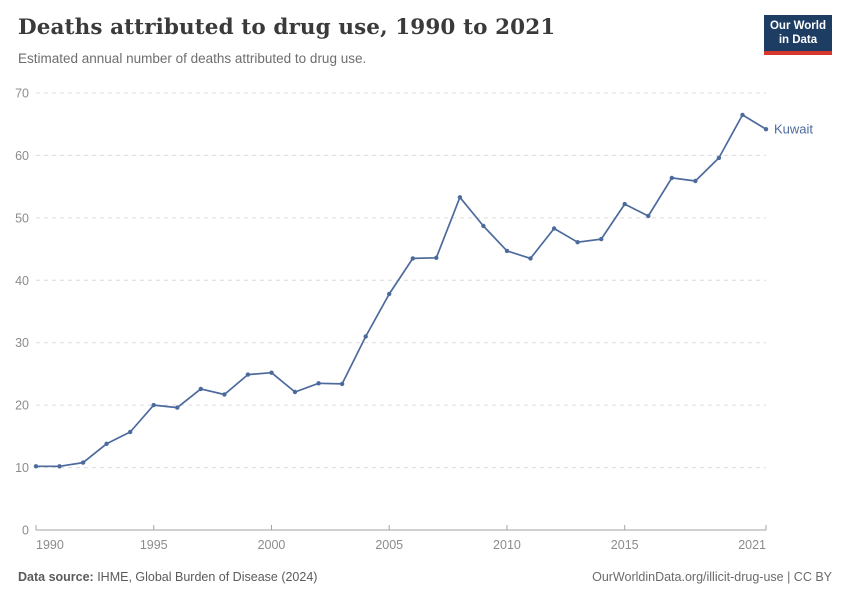 The image size is (850, 600). What do you see at coordinates (22, 468) in the screenshot?
I see `y-axis-tick-label: 10` at bounding box center [22, 468].